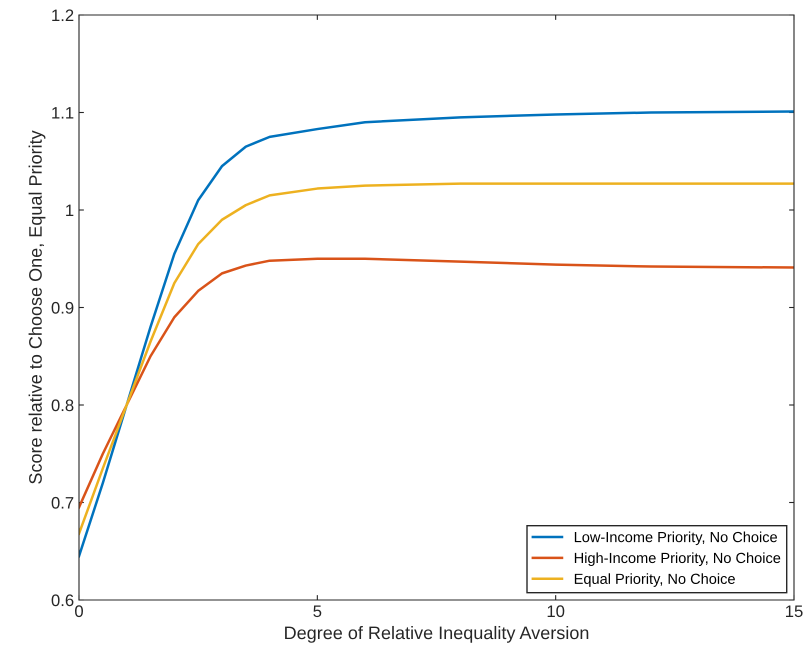  Describe the element at coordinates (794, 611) in the screenshot. I see `x-tick-label: 15` at that location.